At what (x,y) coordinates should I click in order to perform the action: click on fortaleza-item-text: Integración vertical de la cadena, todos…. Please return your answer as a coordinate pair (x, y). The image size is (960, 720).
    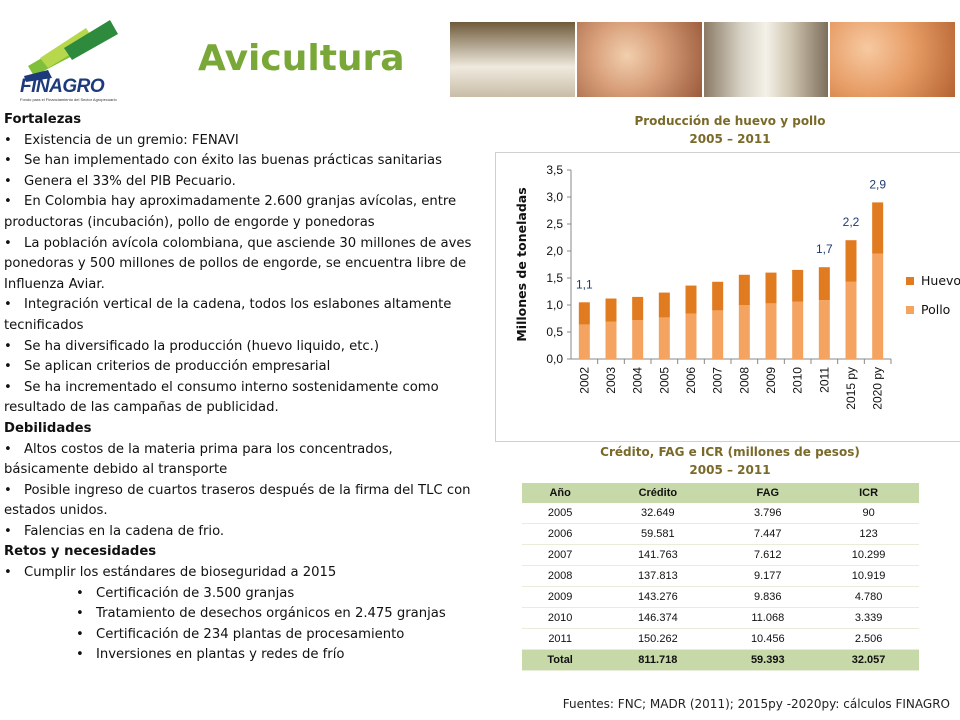
    Looking at the image, I should click on (228, 315).